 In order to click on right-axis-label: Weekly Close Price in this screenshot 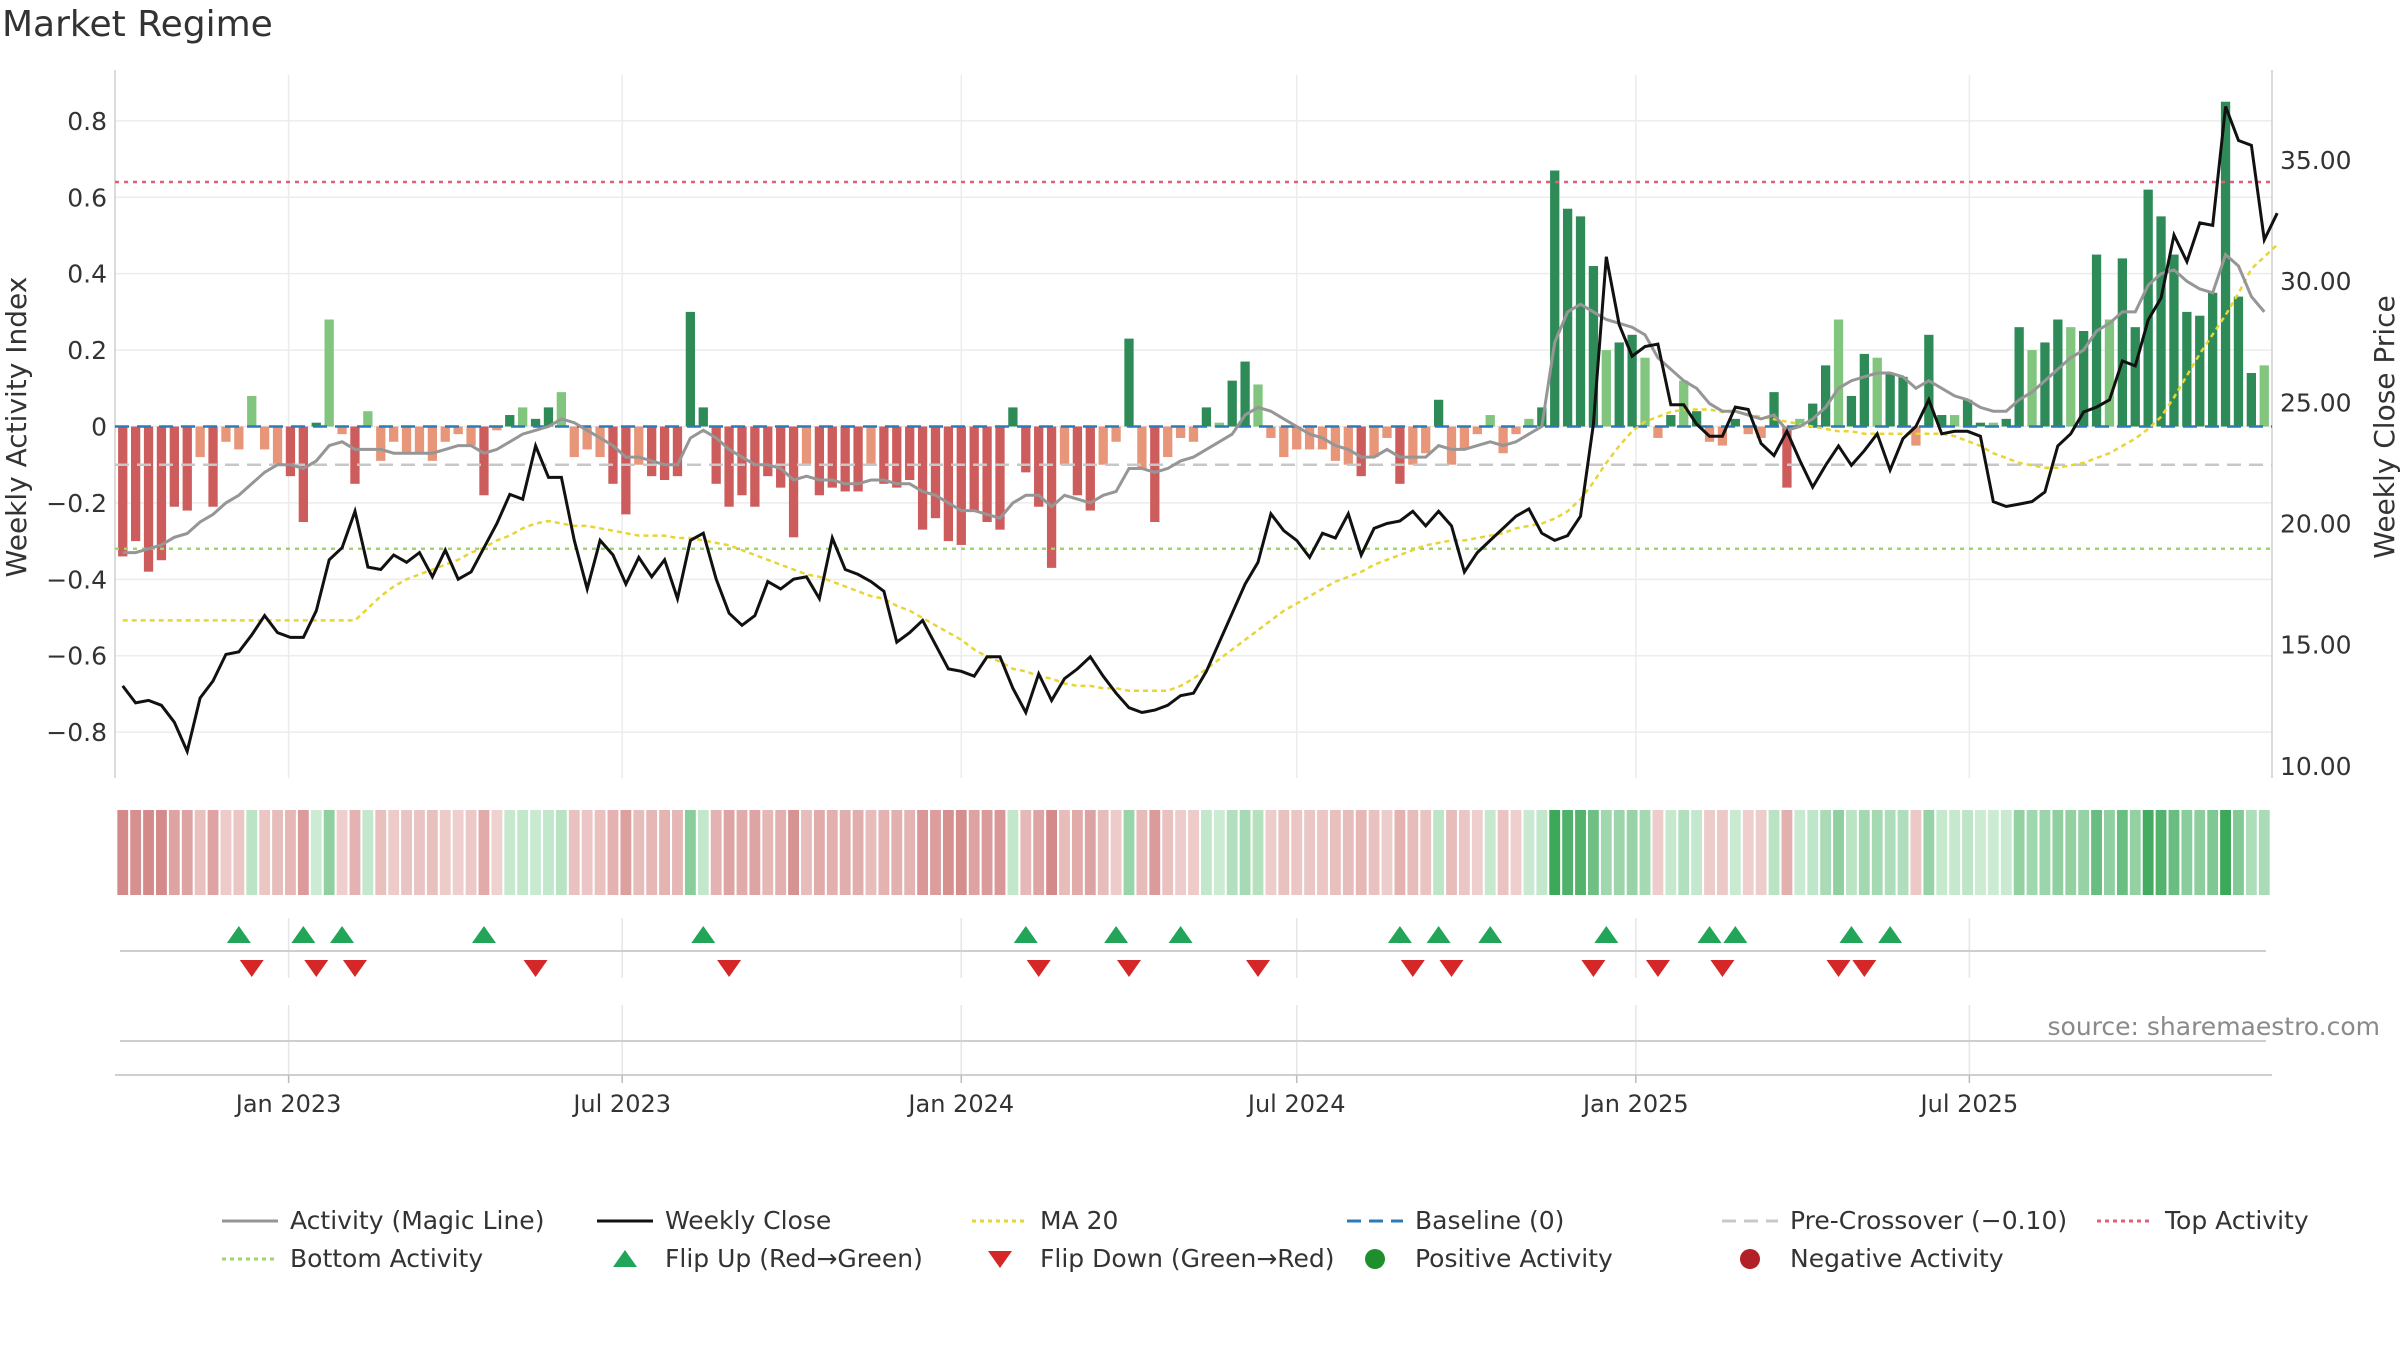, I will do `click(2384, 426)`.